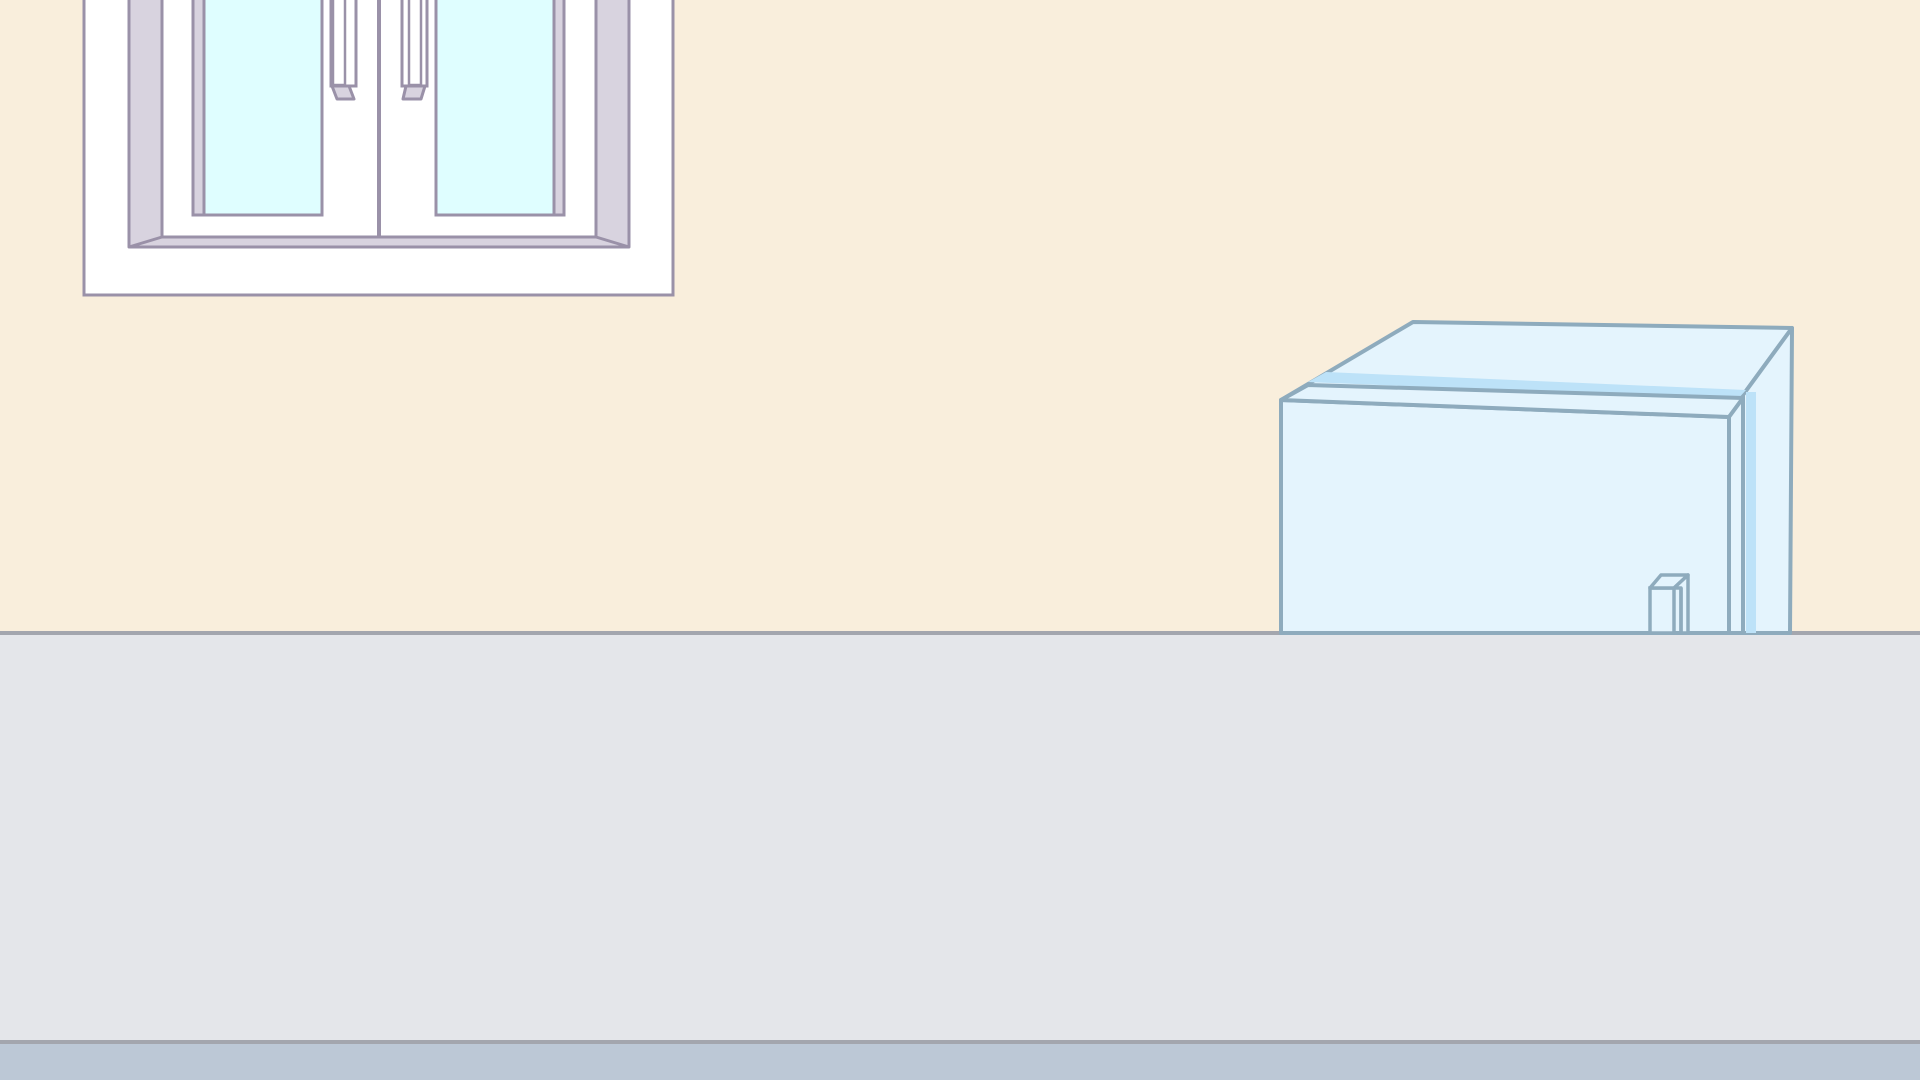 The image size is (1920, 1080). Describe the element at coordinates (414, 92) in the screenshot. I see `right-handle-tip` at that location.